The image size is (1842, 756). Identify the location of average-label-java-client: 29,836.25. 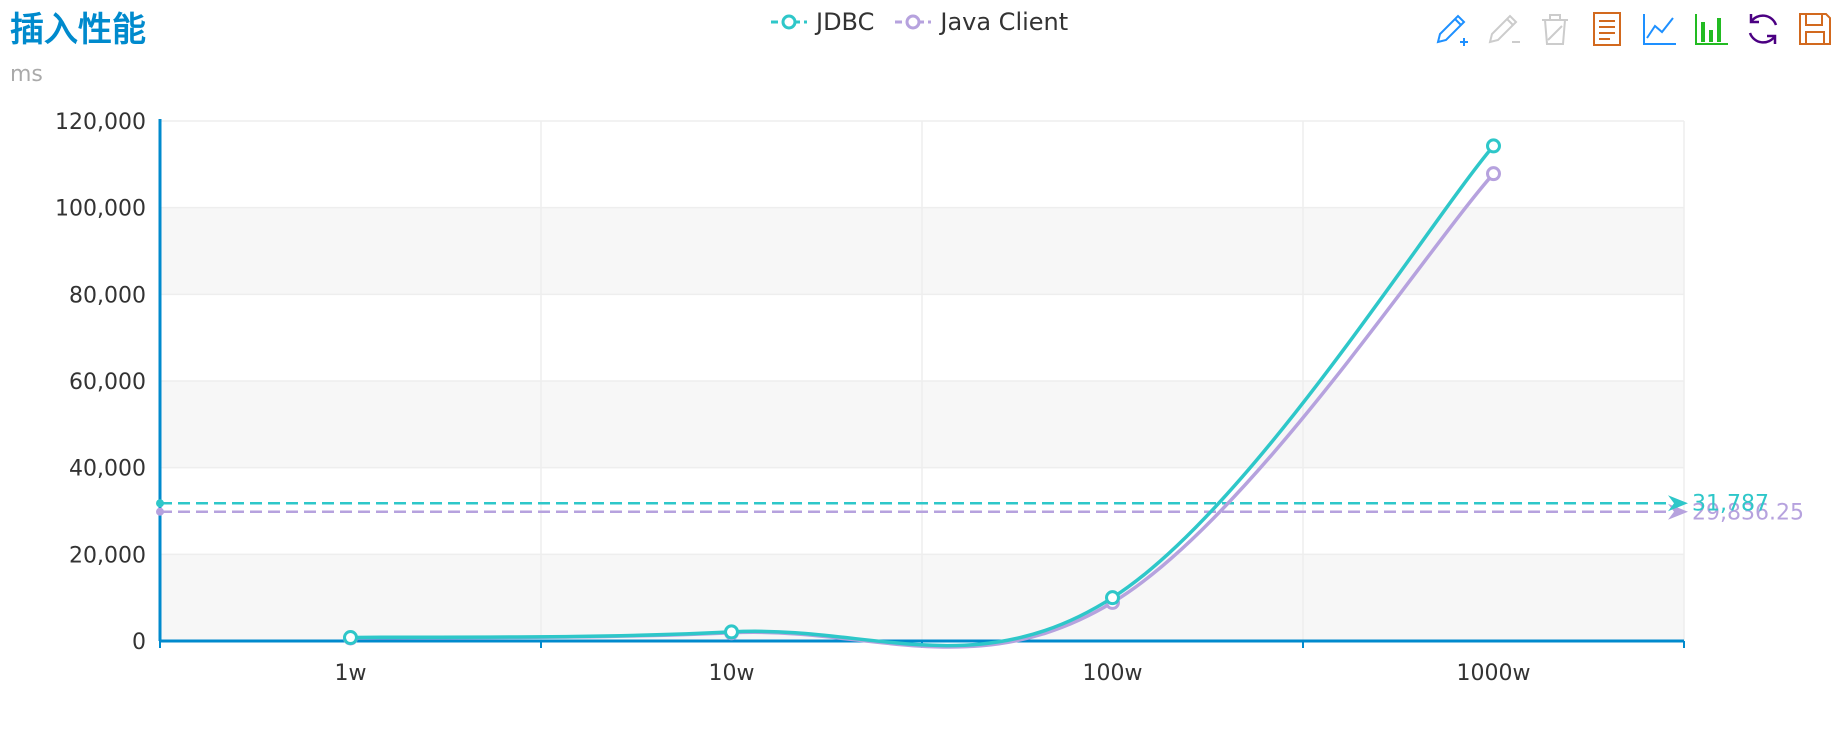
(1748, 513).